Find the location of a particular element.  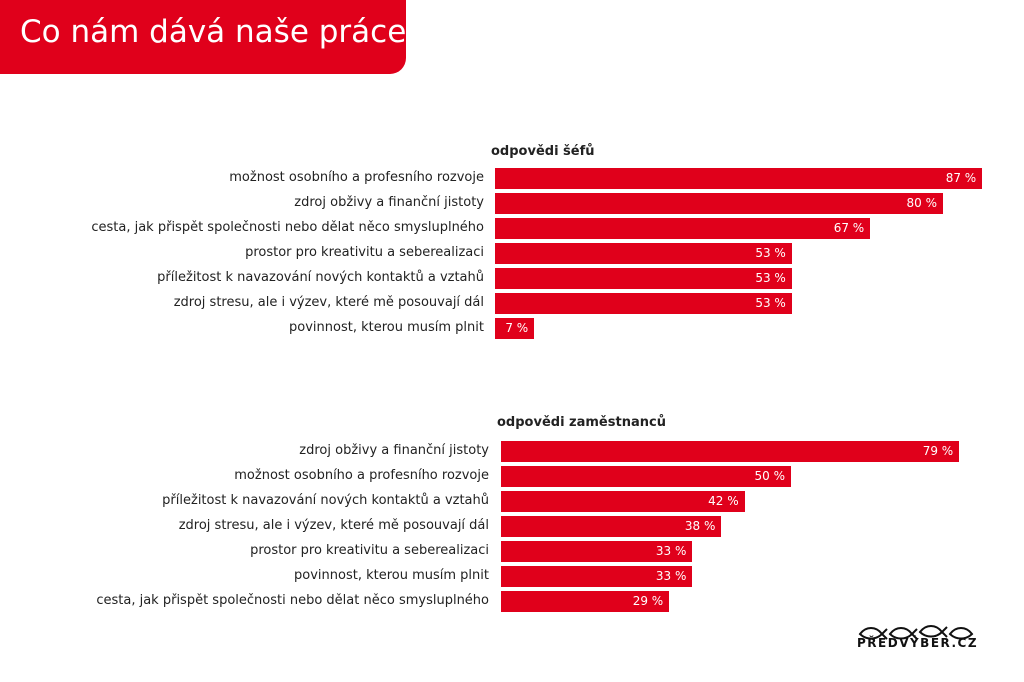

value-label: 7 % is located at coordinates (517, 328).